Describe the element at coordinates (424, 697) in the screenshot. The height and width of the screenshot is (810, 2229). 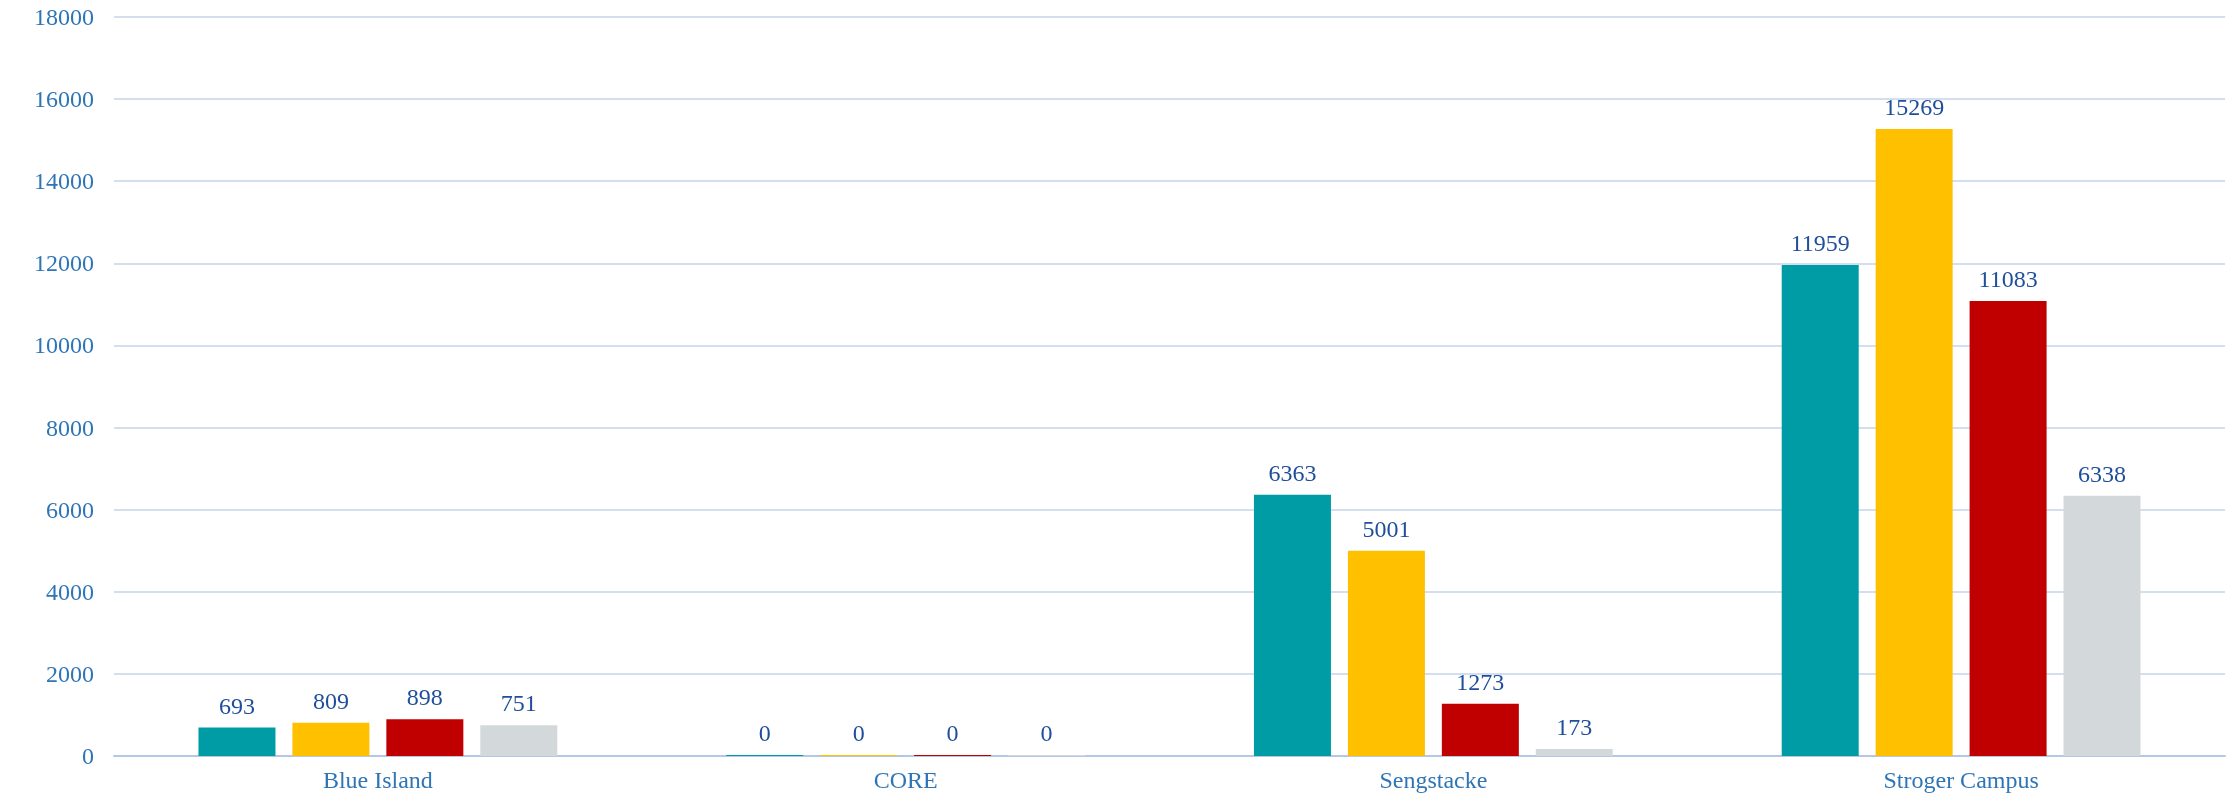
I see `data-label: 898` at that location.